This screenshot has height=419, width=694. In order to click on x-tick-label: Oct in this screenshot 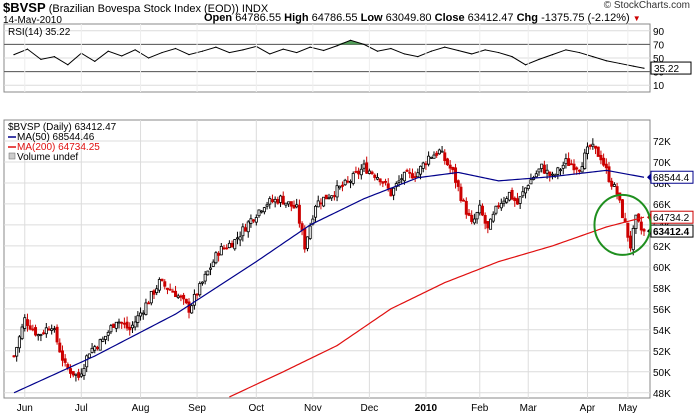, I will do `click(257, 408)`.